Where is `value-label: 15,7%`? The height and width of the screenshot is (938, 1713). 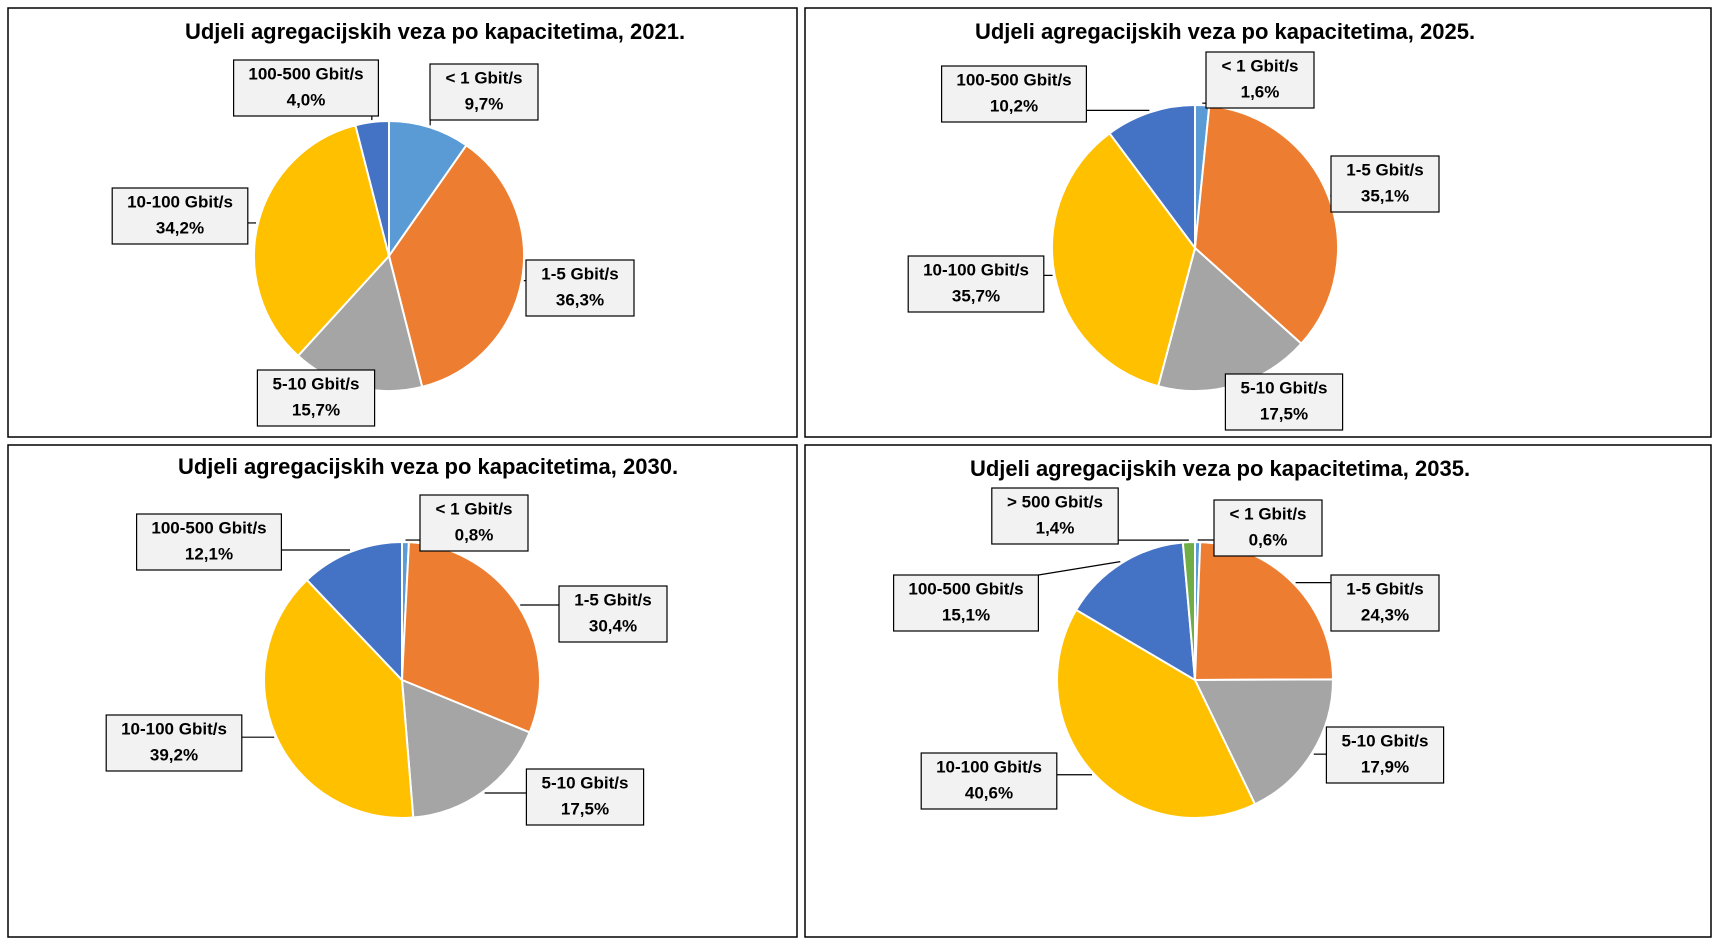
value-label: 15,7% is located at coordinates (316, 409).